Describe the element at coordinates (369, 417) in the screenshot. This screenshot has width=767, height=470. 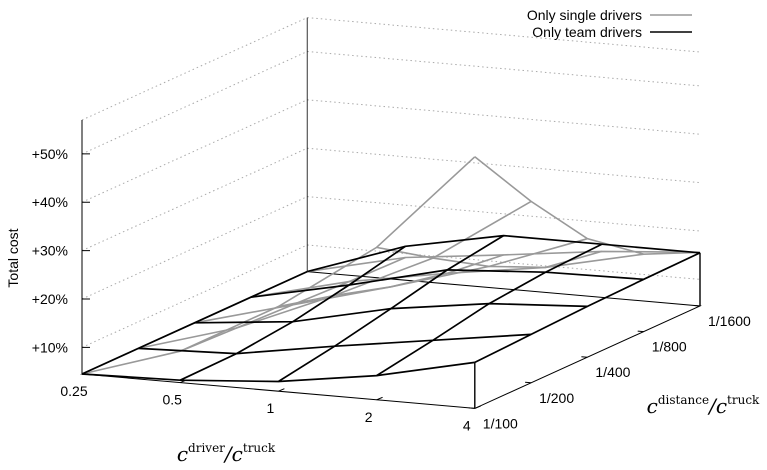
I see `x-tick-label: 2` at that location.